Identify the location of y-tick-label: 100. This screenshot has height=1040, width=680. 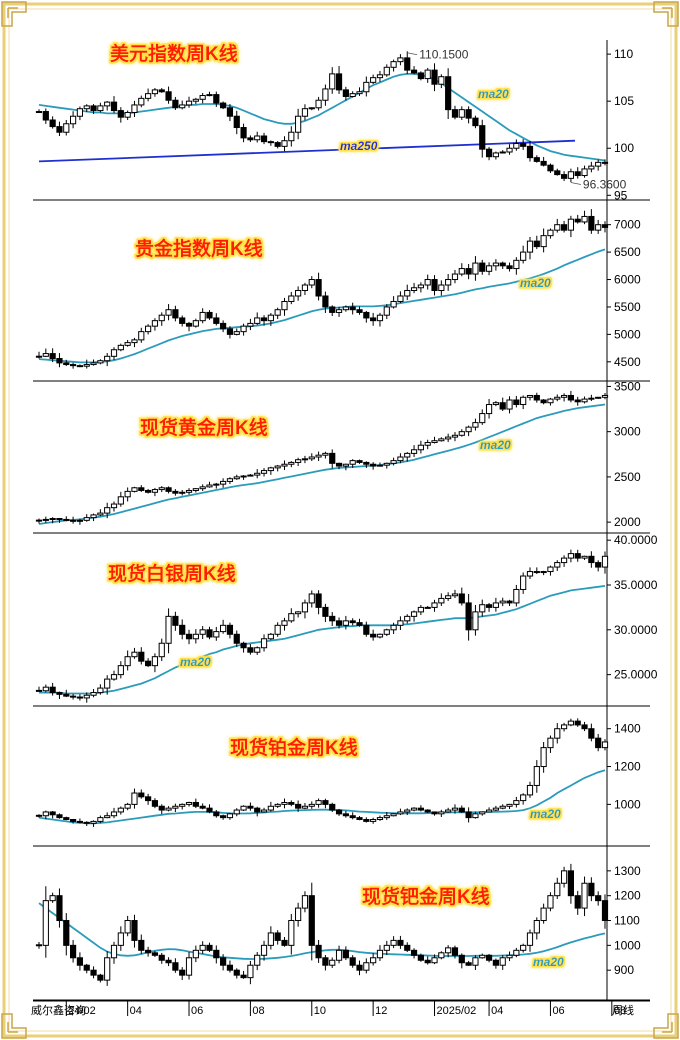
(624, 148).